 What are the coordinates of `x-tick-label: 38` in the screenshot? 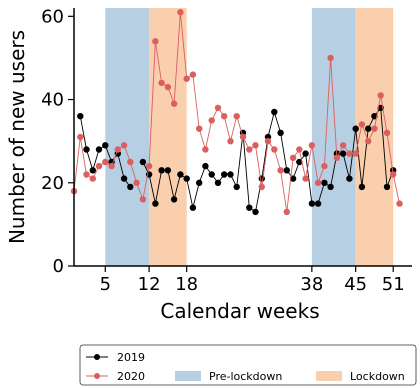 It's located at (311, 284).